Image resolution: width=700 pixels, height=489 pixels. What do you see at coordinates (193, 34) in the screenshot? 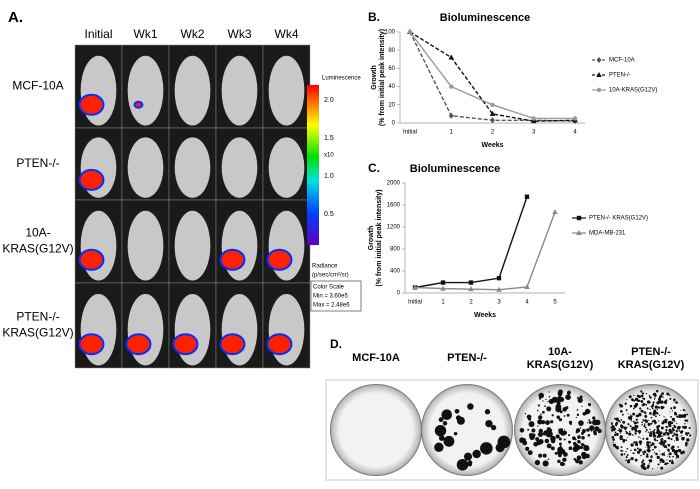
I see `column-header: Wk2` at bounding box center [193, 34].